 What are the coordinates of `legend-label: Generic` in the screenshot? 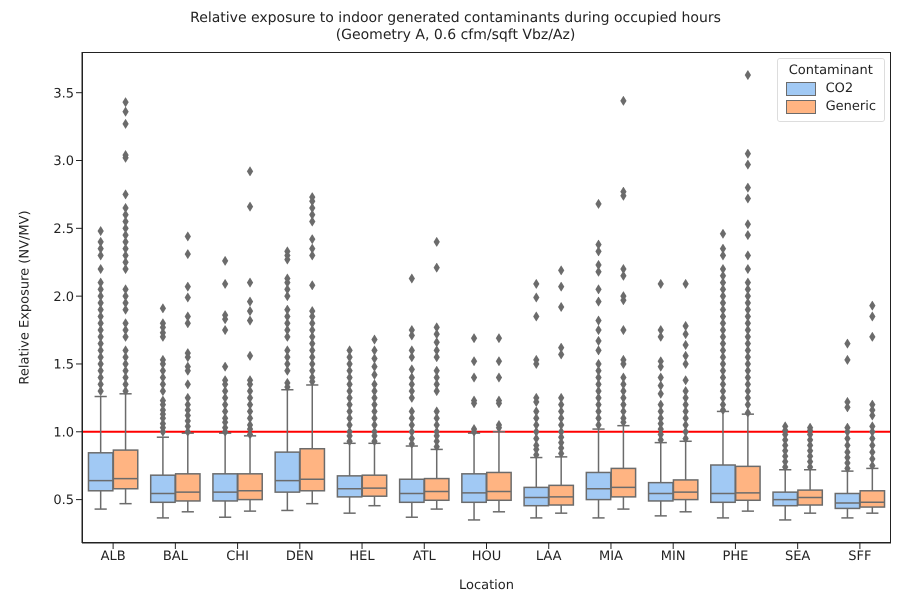 It's located at (851, 106).